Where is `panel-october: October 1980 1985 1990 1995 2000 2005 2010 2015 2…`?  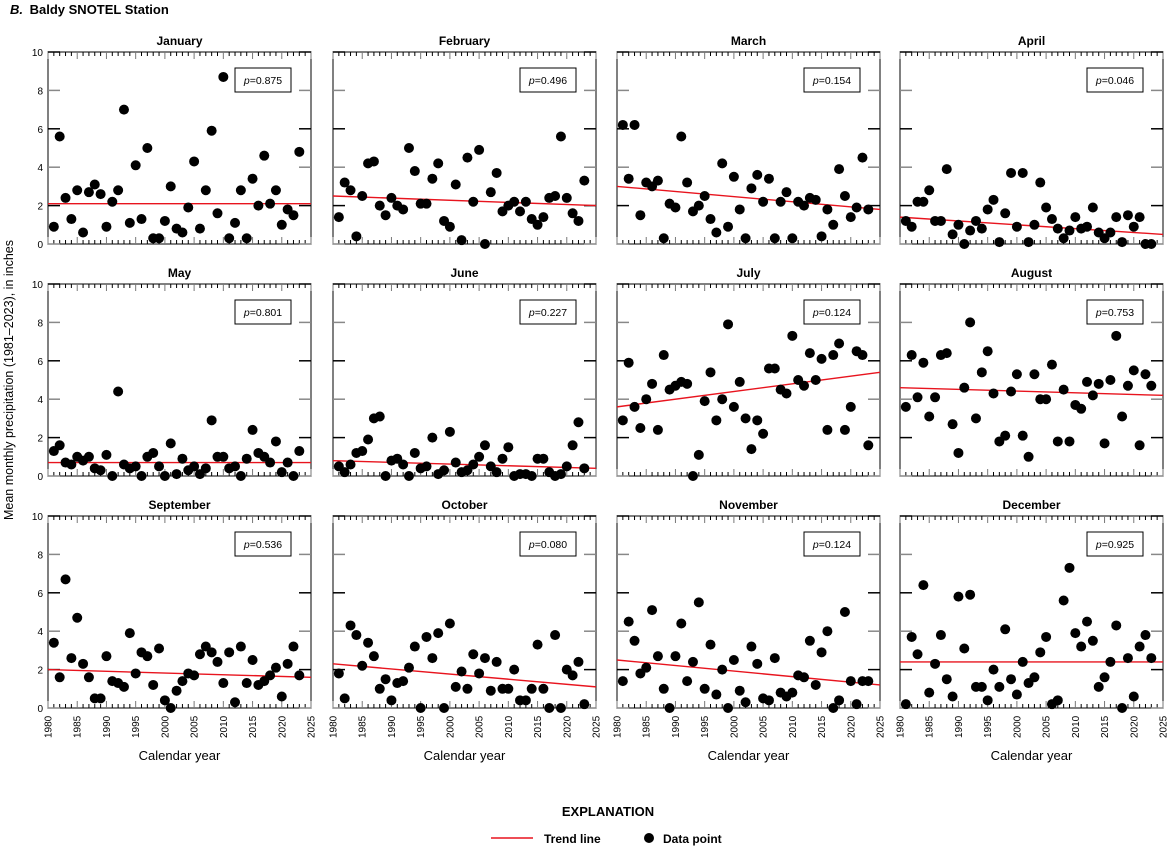
panel-october: October 1980 1985 1990 1995 2000 2005 2010 2015 2… is located at coordinates (466, 630).